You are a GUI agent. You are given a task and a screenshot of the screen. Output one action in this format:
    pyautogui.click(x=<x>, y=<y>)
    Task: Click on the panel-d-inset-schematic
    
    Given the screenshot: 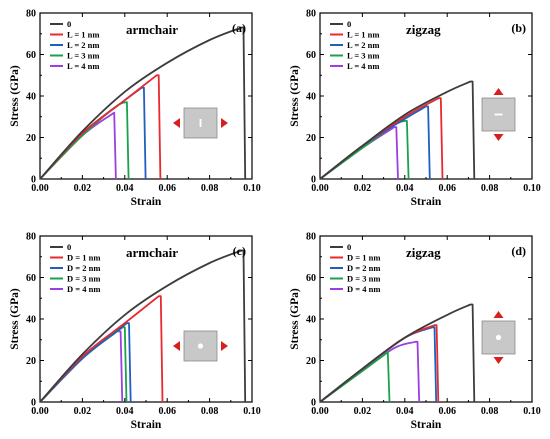 What is the action you would take?
    pyautogui.click(x=498, y=337)
    